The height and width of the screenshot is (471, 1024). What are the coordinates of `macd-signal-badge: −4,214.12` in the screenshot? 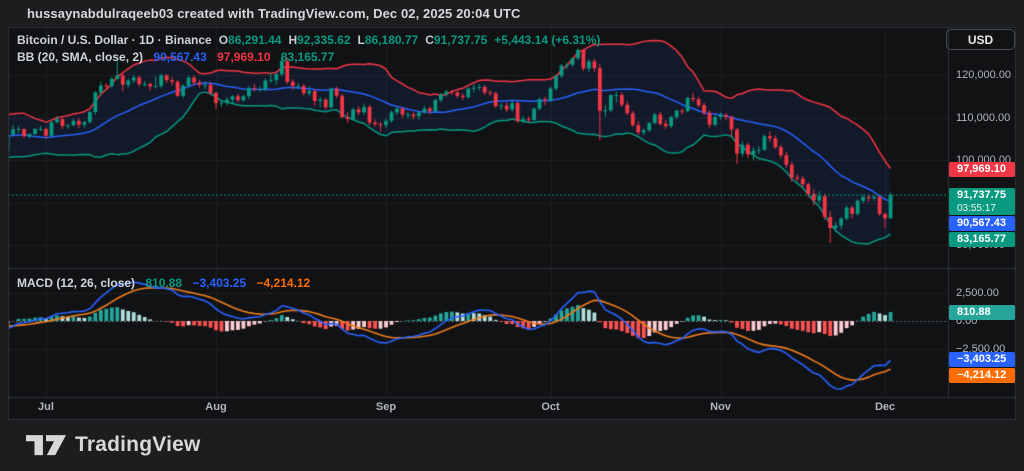 It's located at (982, 376).